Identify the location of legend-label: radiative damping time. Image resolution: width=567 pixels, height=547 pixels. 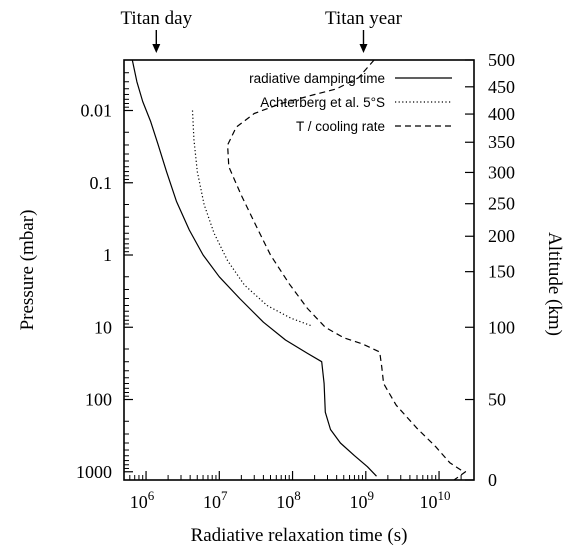
(317, 78).